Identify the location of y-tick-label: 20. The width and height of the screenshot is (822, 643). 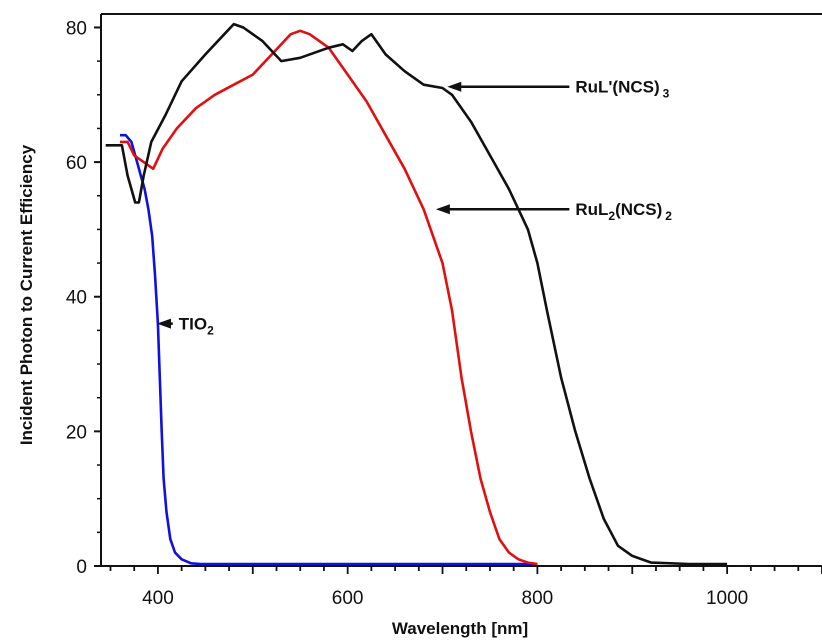
(76, 432).